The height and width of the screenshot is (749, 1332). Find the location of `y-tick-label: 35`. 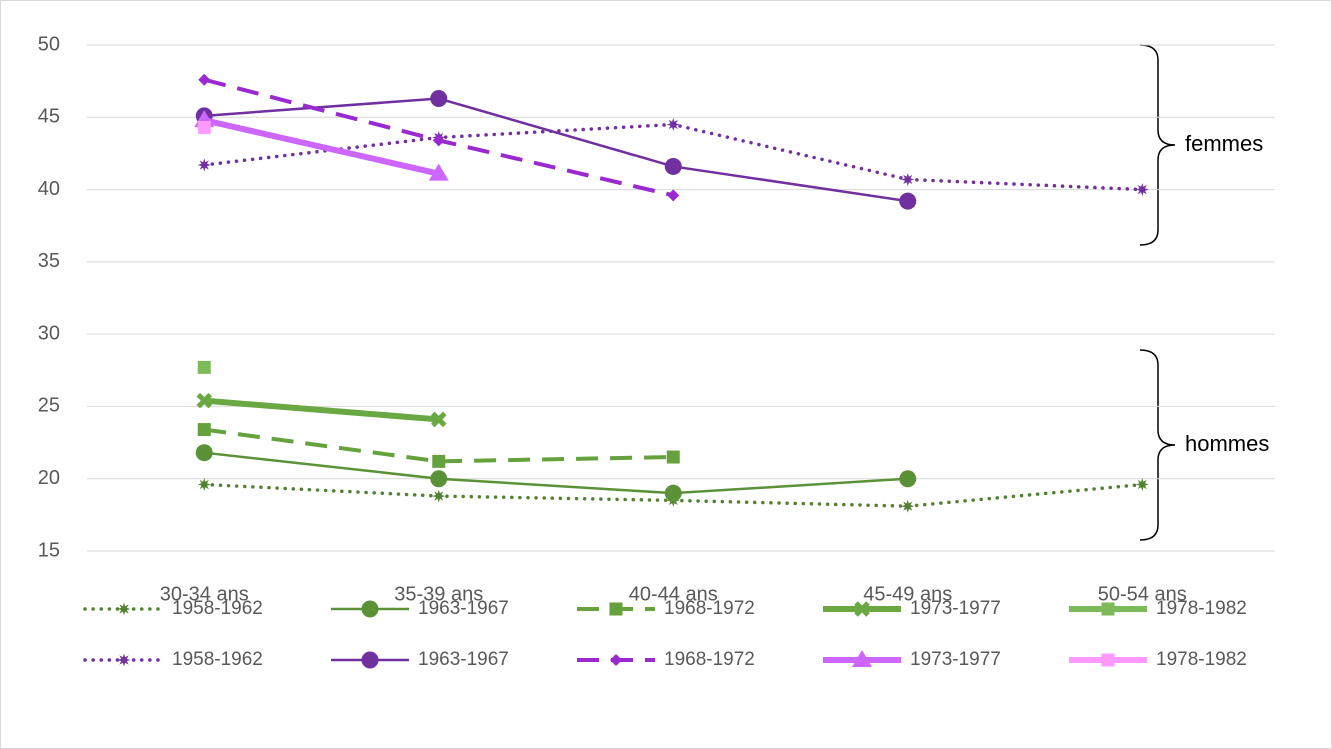

y-tick-label: 35 is located at coordinates (49, 261).